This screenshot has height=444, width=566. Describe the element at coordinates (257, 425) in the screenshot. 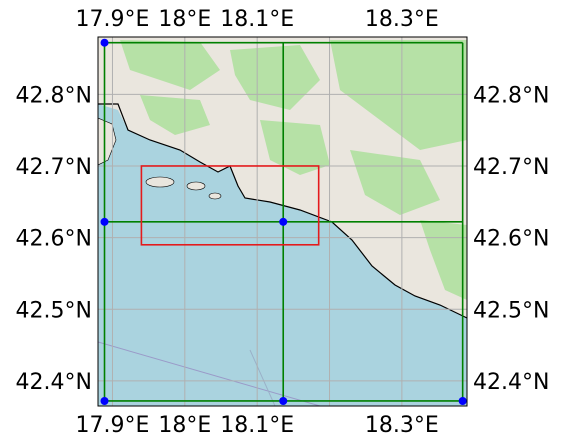

I see `x-tick-label-bottom: 18.1°E` at that location.